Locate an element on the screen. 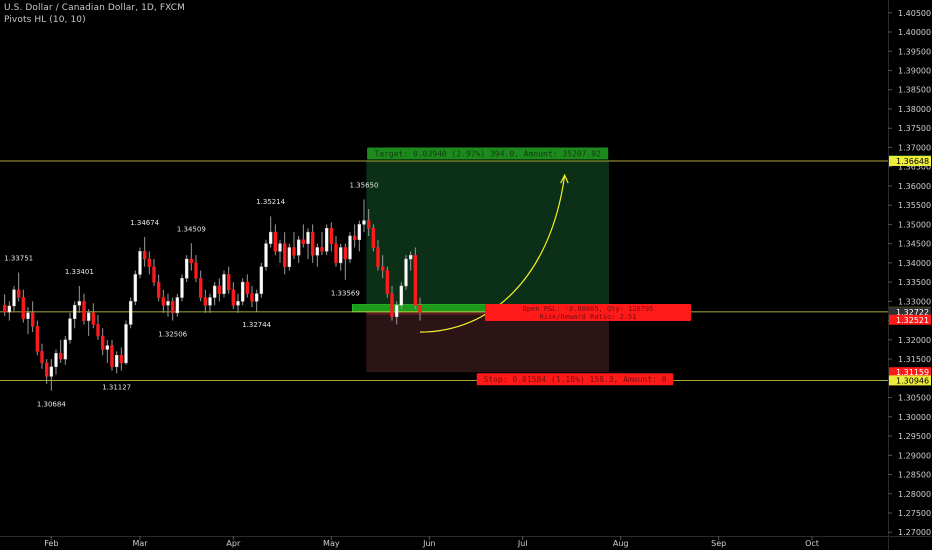 Image resolution: width=932 pixels, height=550 pixels. risk-reward-zones is located at coordinates (480, 266).